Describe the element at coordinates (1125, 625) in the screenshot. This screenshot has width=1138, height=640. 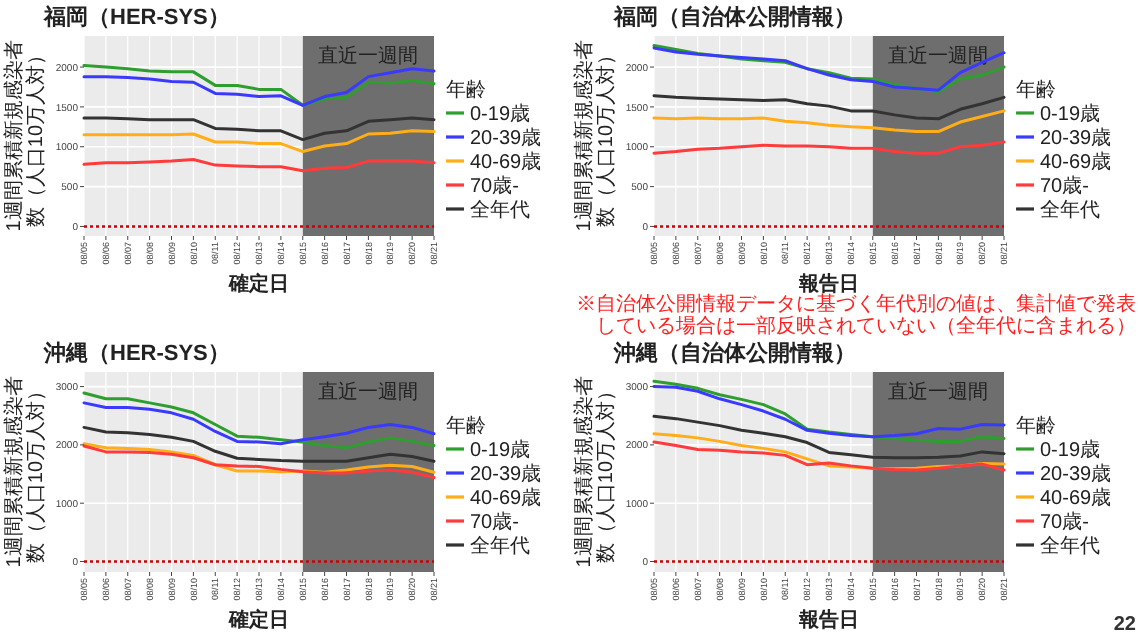
I see `text: 22` at that location.